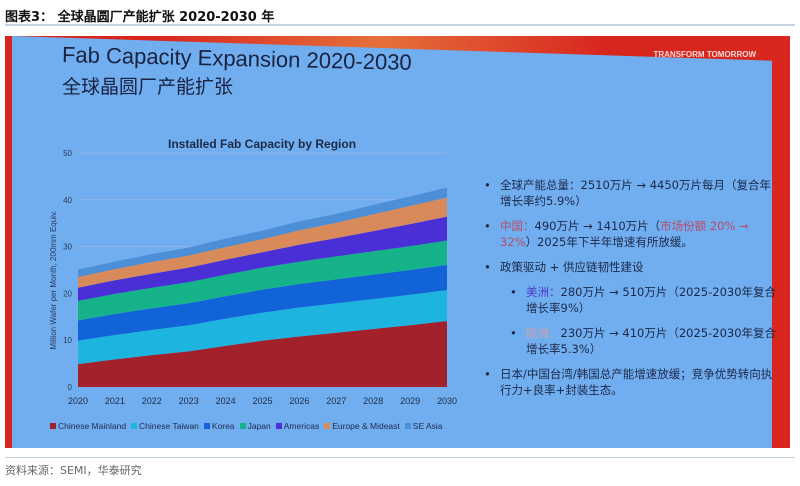 This screenshot has height=486, width=800. I want to click on bullet-text: 全球产能总量：2510万片 → 4450万片每月（复合年增长率约5.9%）, so click(635, 193).